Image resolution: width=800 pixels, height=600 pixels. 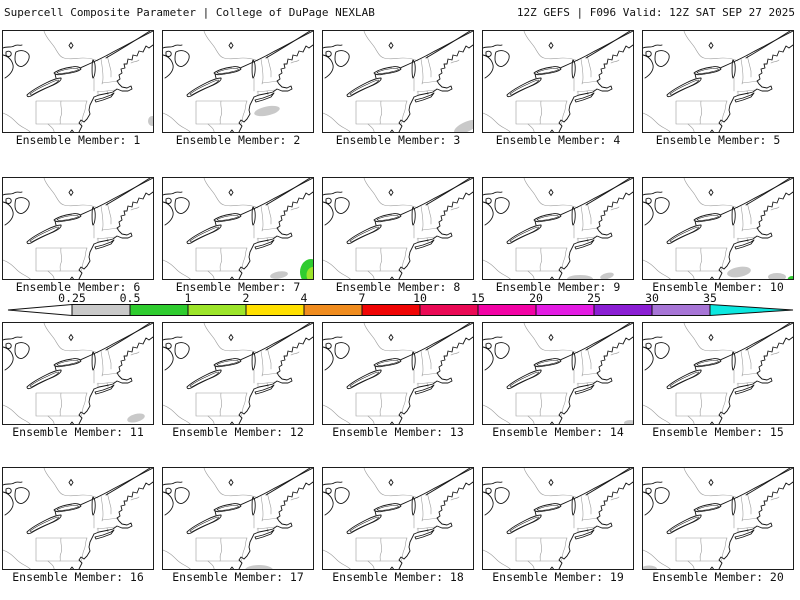 What do you see at coordinates (188, 298) in the screenshot?
I see `colorbar-tick-label: 1` at bounding box center [188, 298].